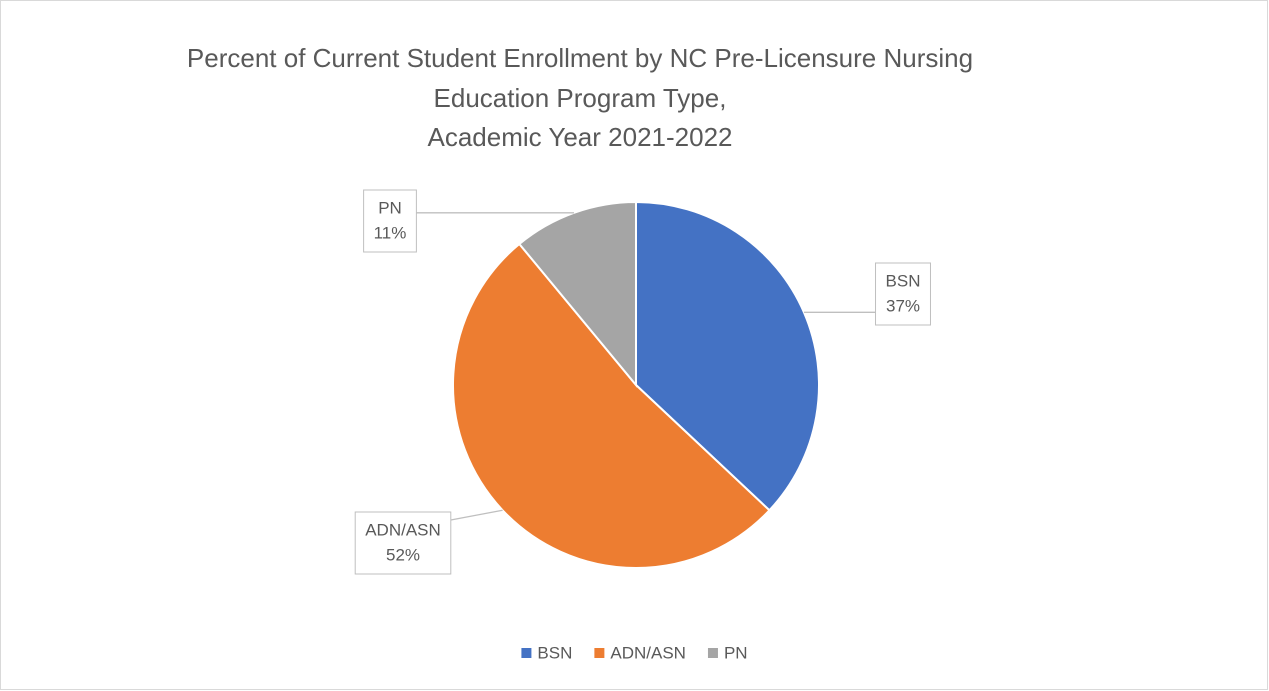  Describe the element at coordinates (579, 137) in the screenshot. I see `chart-title: Academic Year 2021-2022` at that location.